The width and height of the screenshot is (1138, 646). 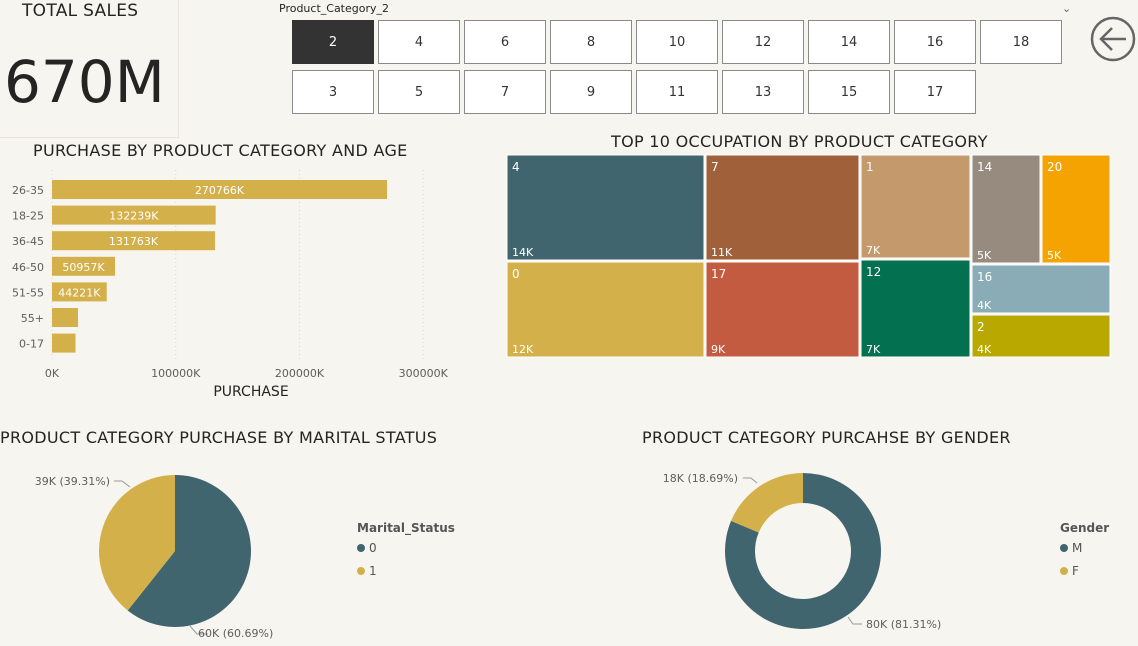 I want to click on slicer-tile-3: 3, so click(x=333, y=92).